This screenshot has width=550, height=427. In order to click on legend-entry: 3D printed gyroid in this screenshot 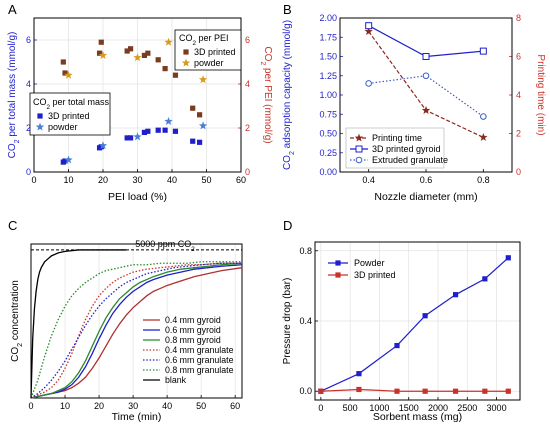, I will do `click(406, 149)`.